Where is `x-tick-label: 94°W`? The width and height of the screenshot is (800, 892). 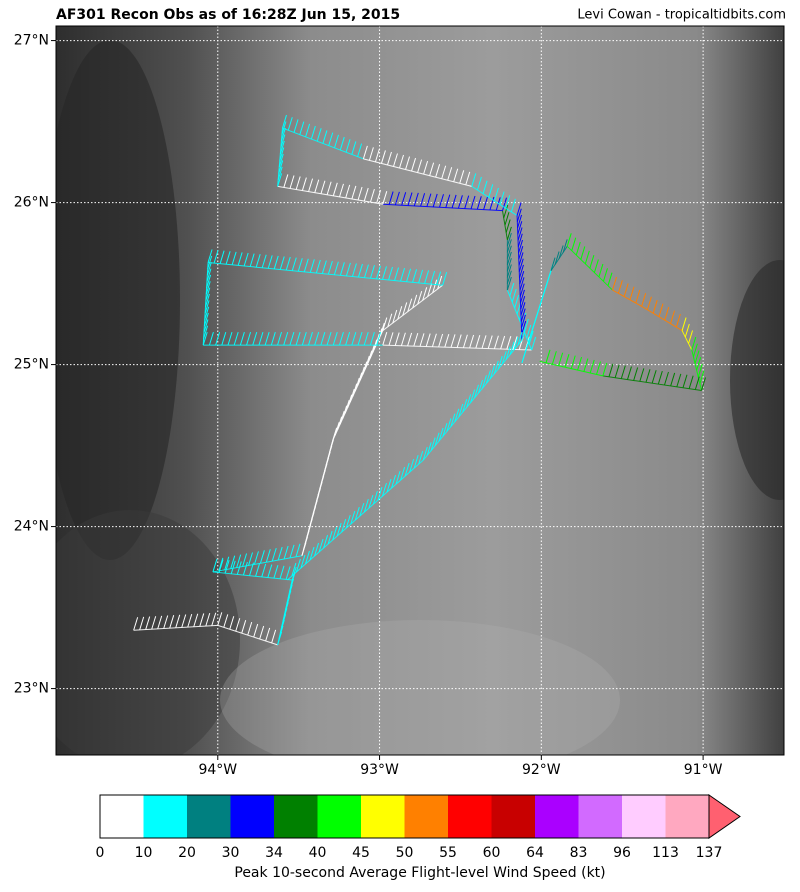
x-tick-label: 94°W is located at coordinates (217, 770).